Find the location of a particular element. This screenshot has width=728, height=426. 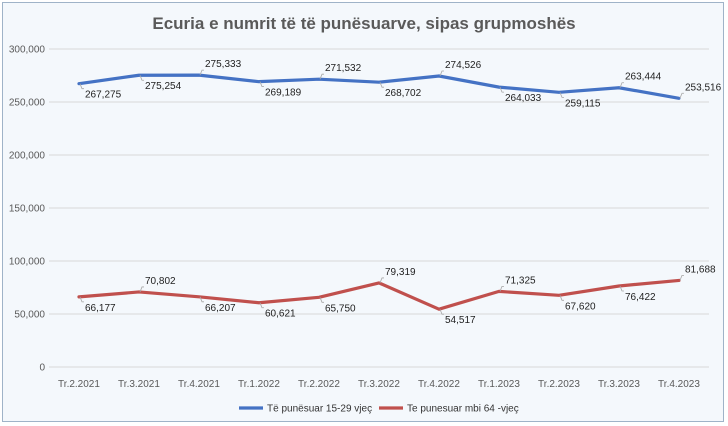

data-label: 71,325 is located at coordinates (520, 280).